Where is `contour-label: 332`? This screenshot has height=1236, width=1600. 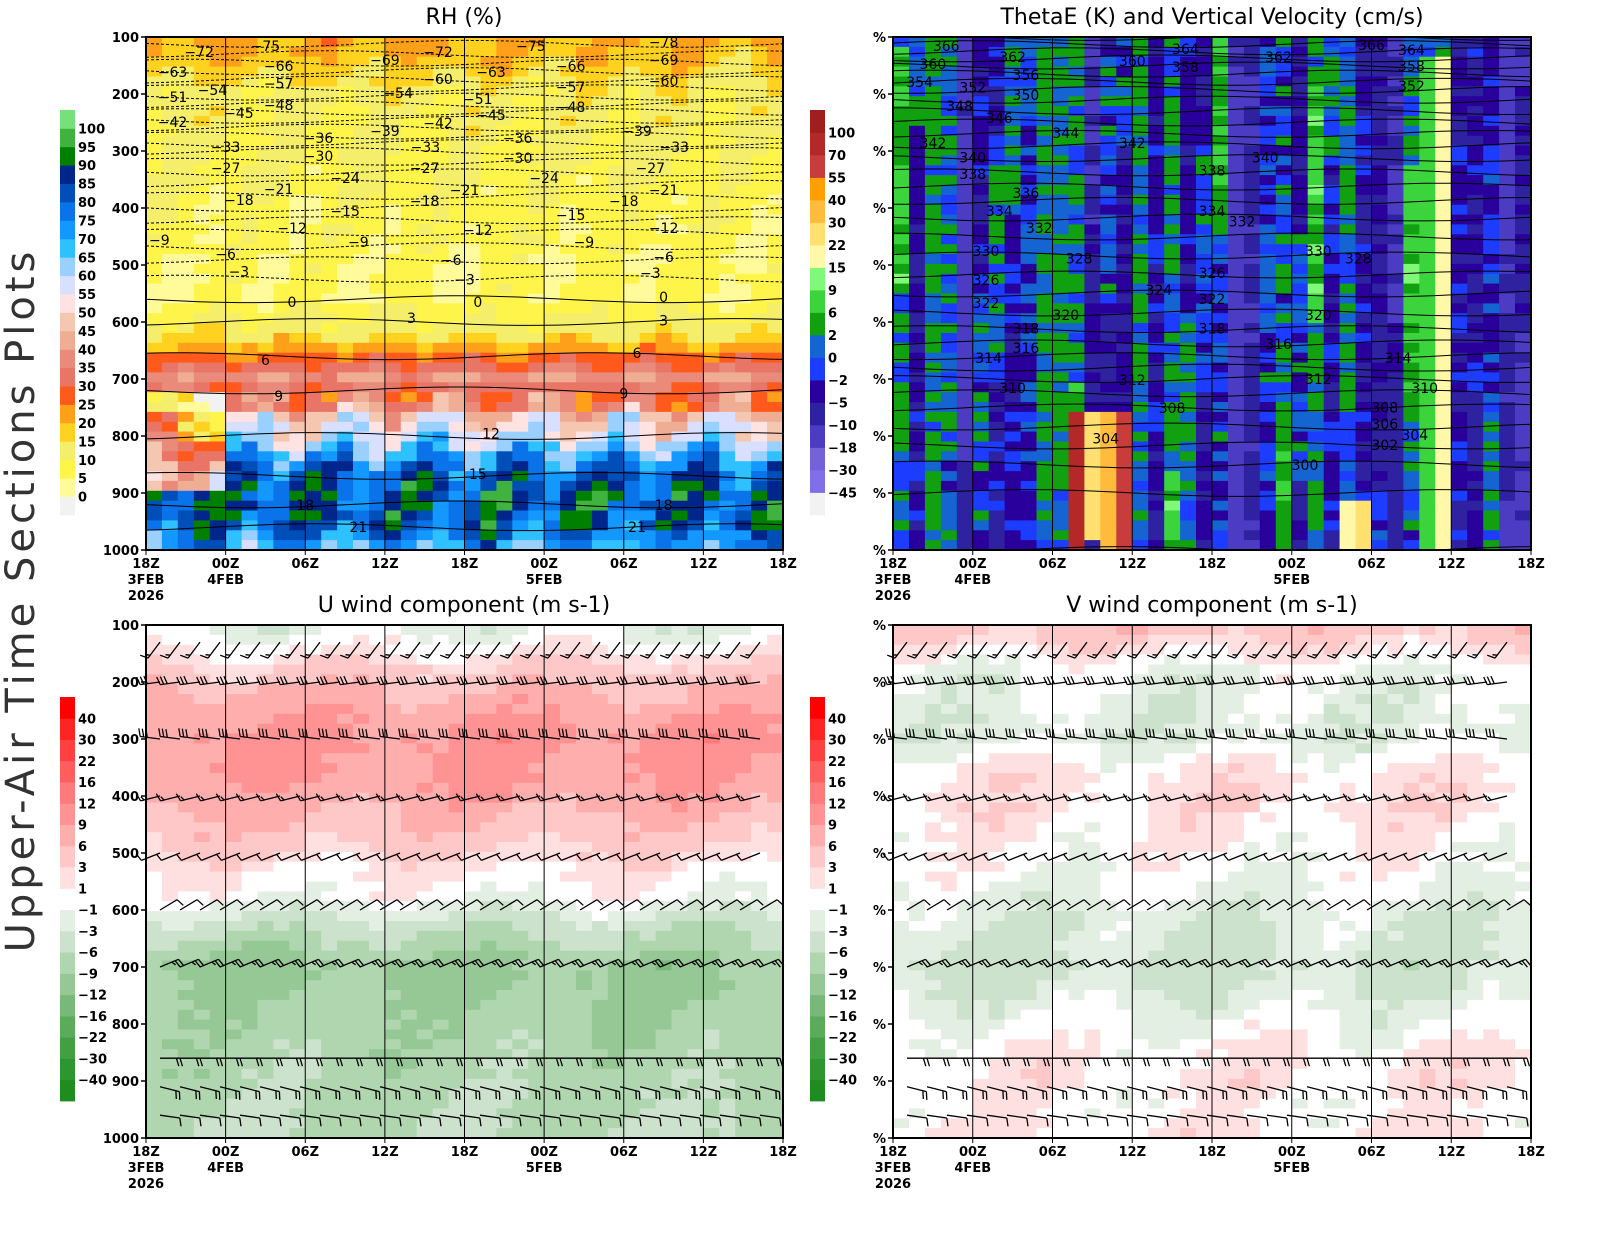
contour-label: 332 is located at coordinates (1242, 222).